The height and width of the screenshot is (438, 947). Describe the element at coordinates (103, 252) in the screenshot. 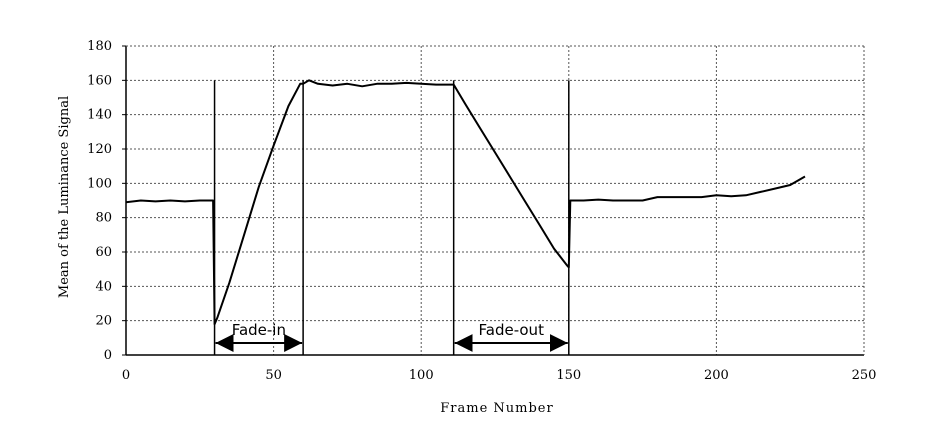

I see `y-tick-label: 60` at that location.